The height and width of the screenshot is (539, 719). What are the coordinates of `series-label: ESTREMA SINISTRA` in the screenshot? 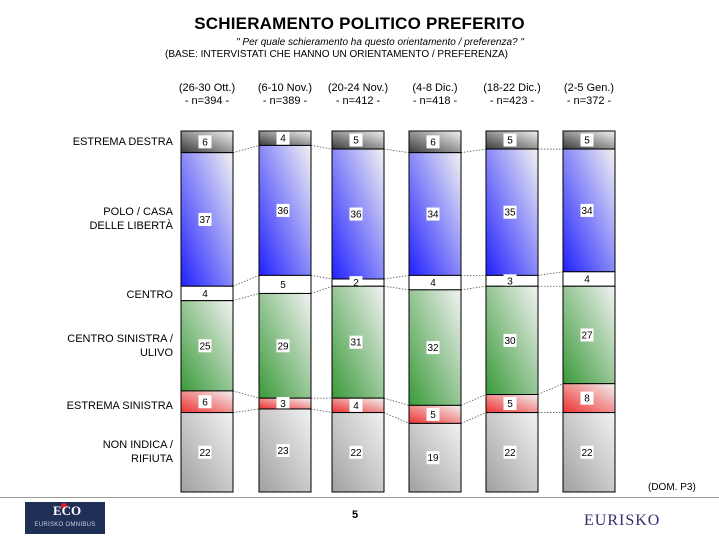 It's located at (106, 406).